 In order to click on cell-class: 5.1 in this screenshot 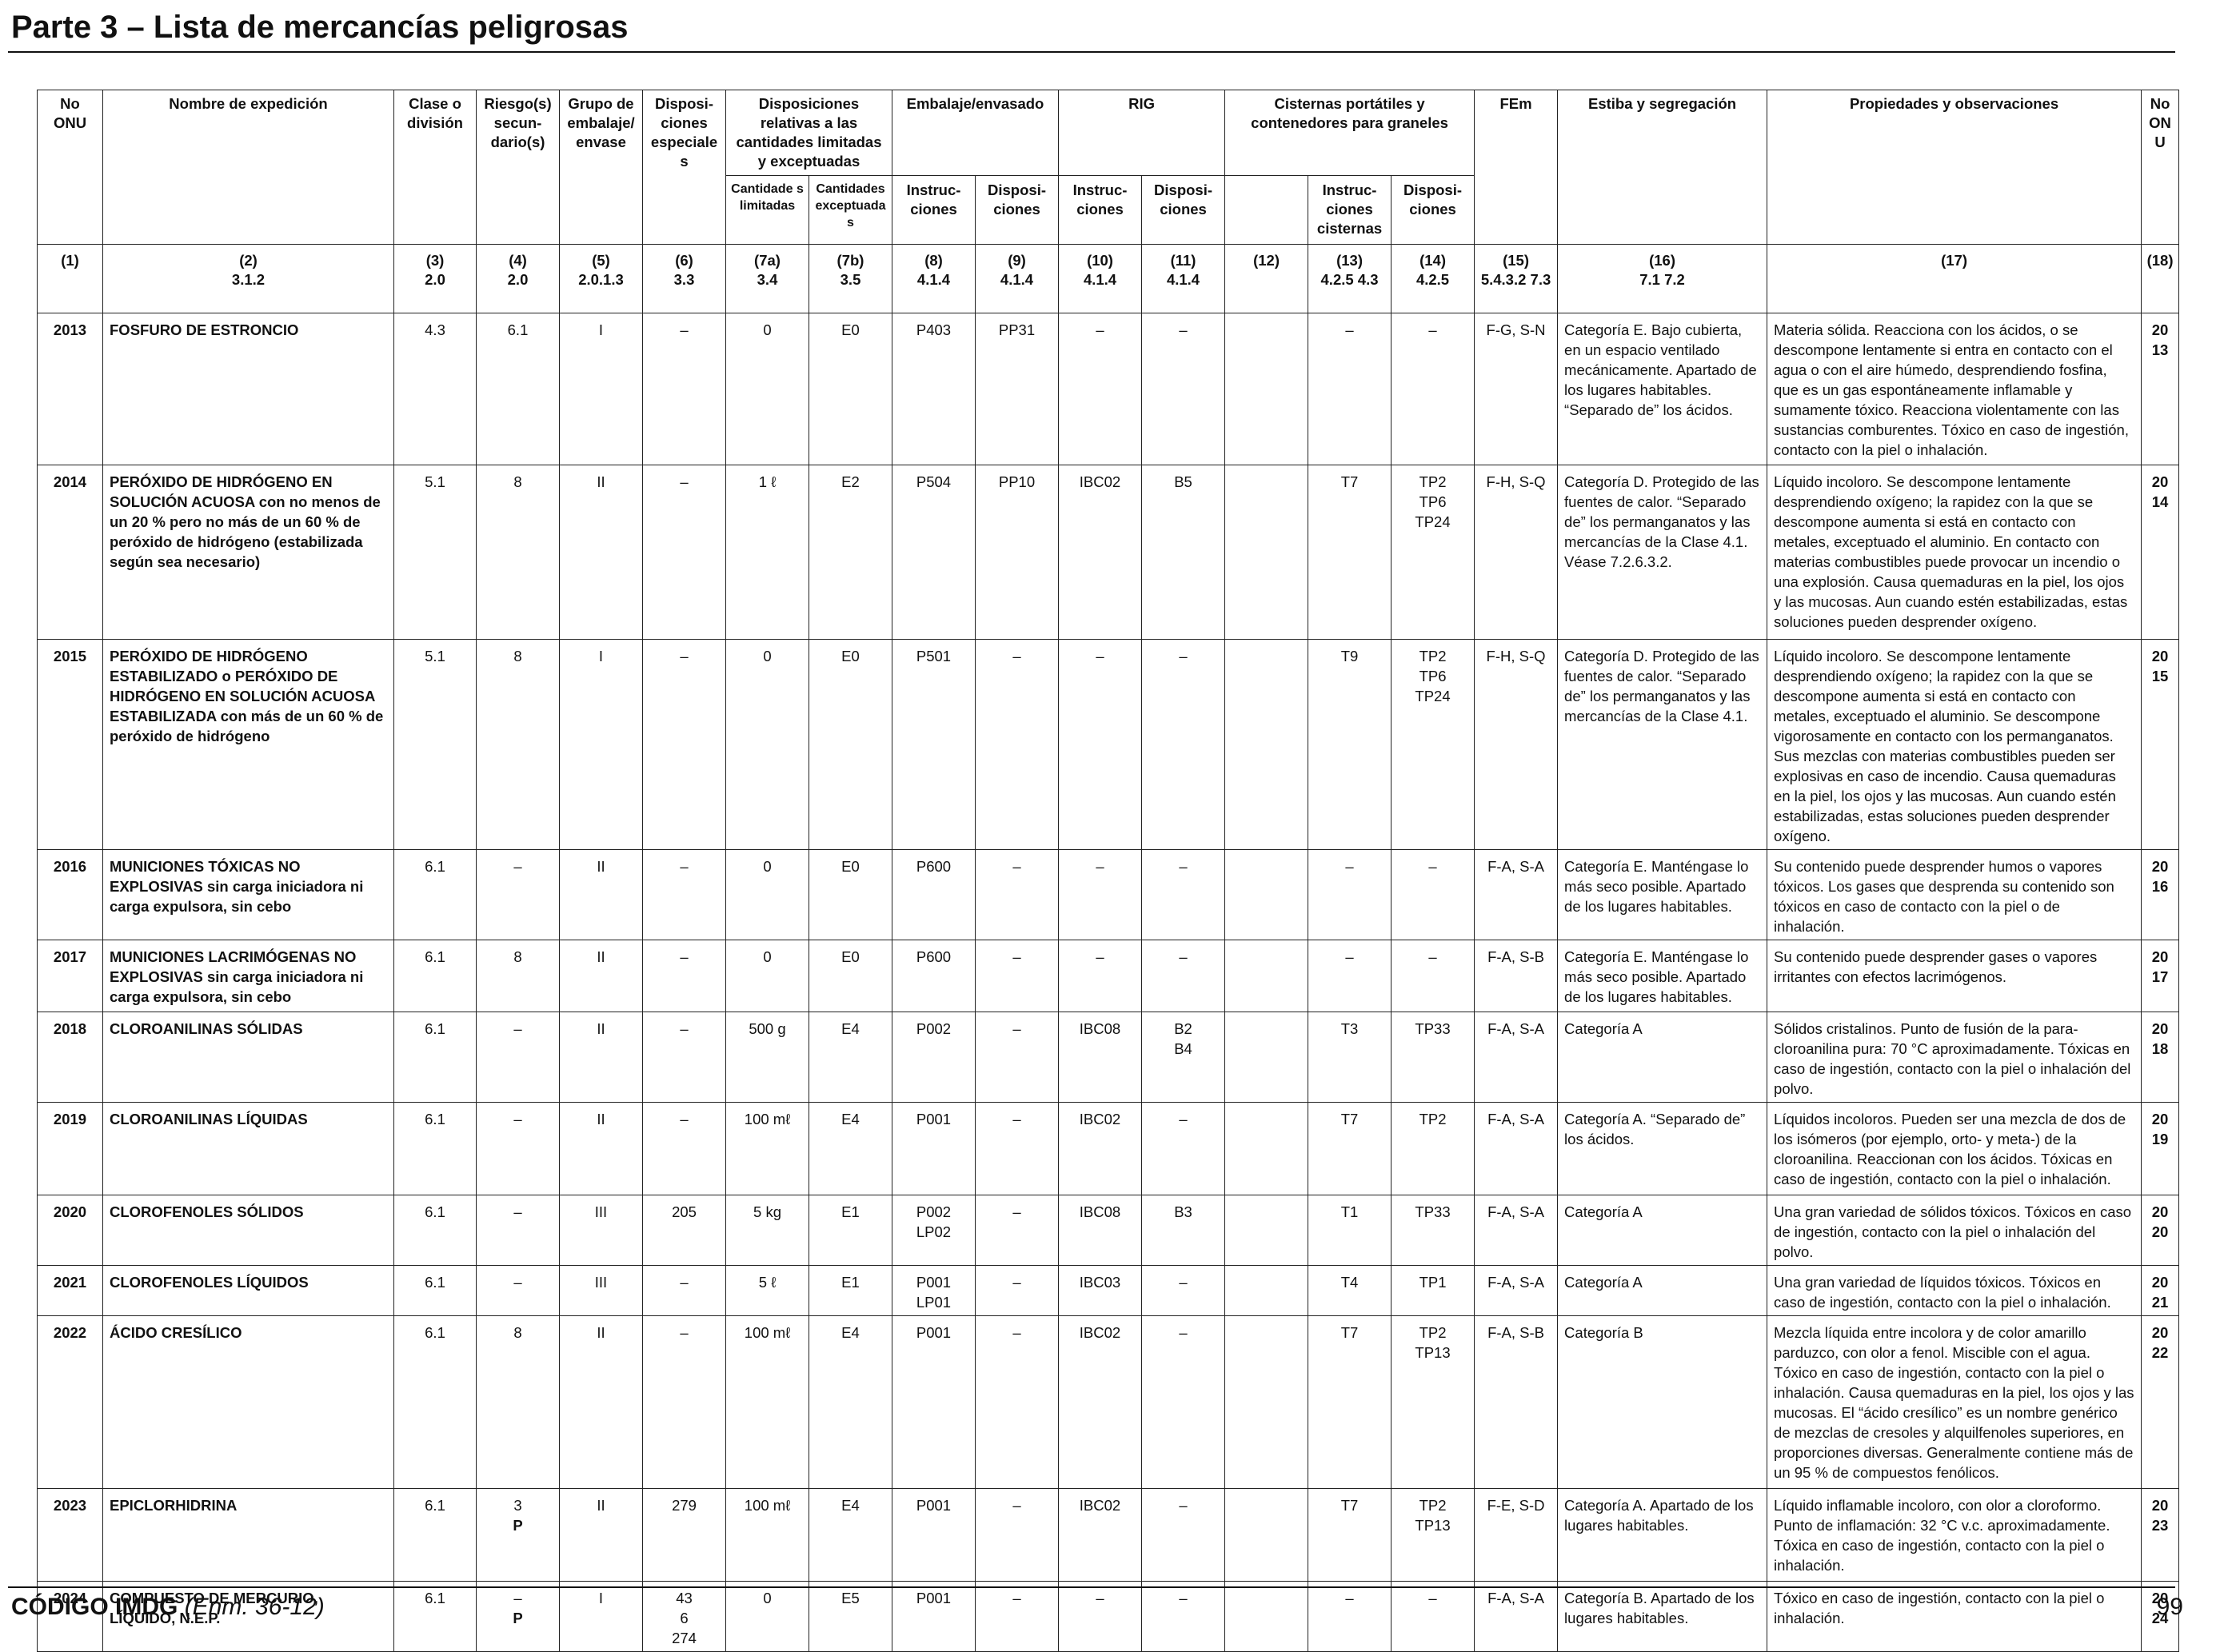, I will do `click(435, 744)`.